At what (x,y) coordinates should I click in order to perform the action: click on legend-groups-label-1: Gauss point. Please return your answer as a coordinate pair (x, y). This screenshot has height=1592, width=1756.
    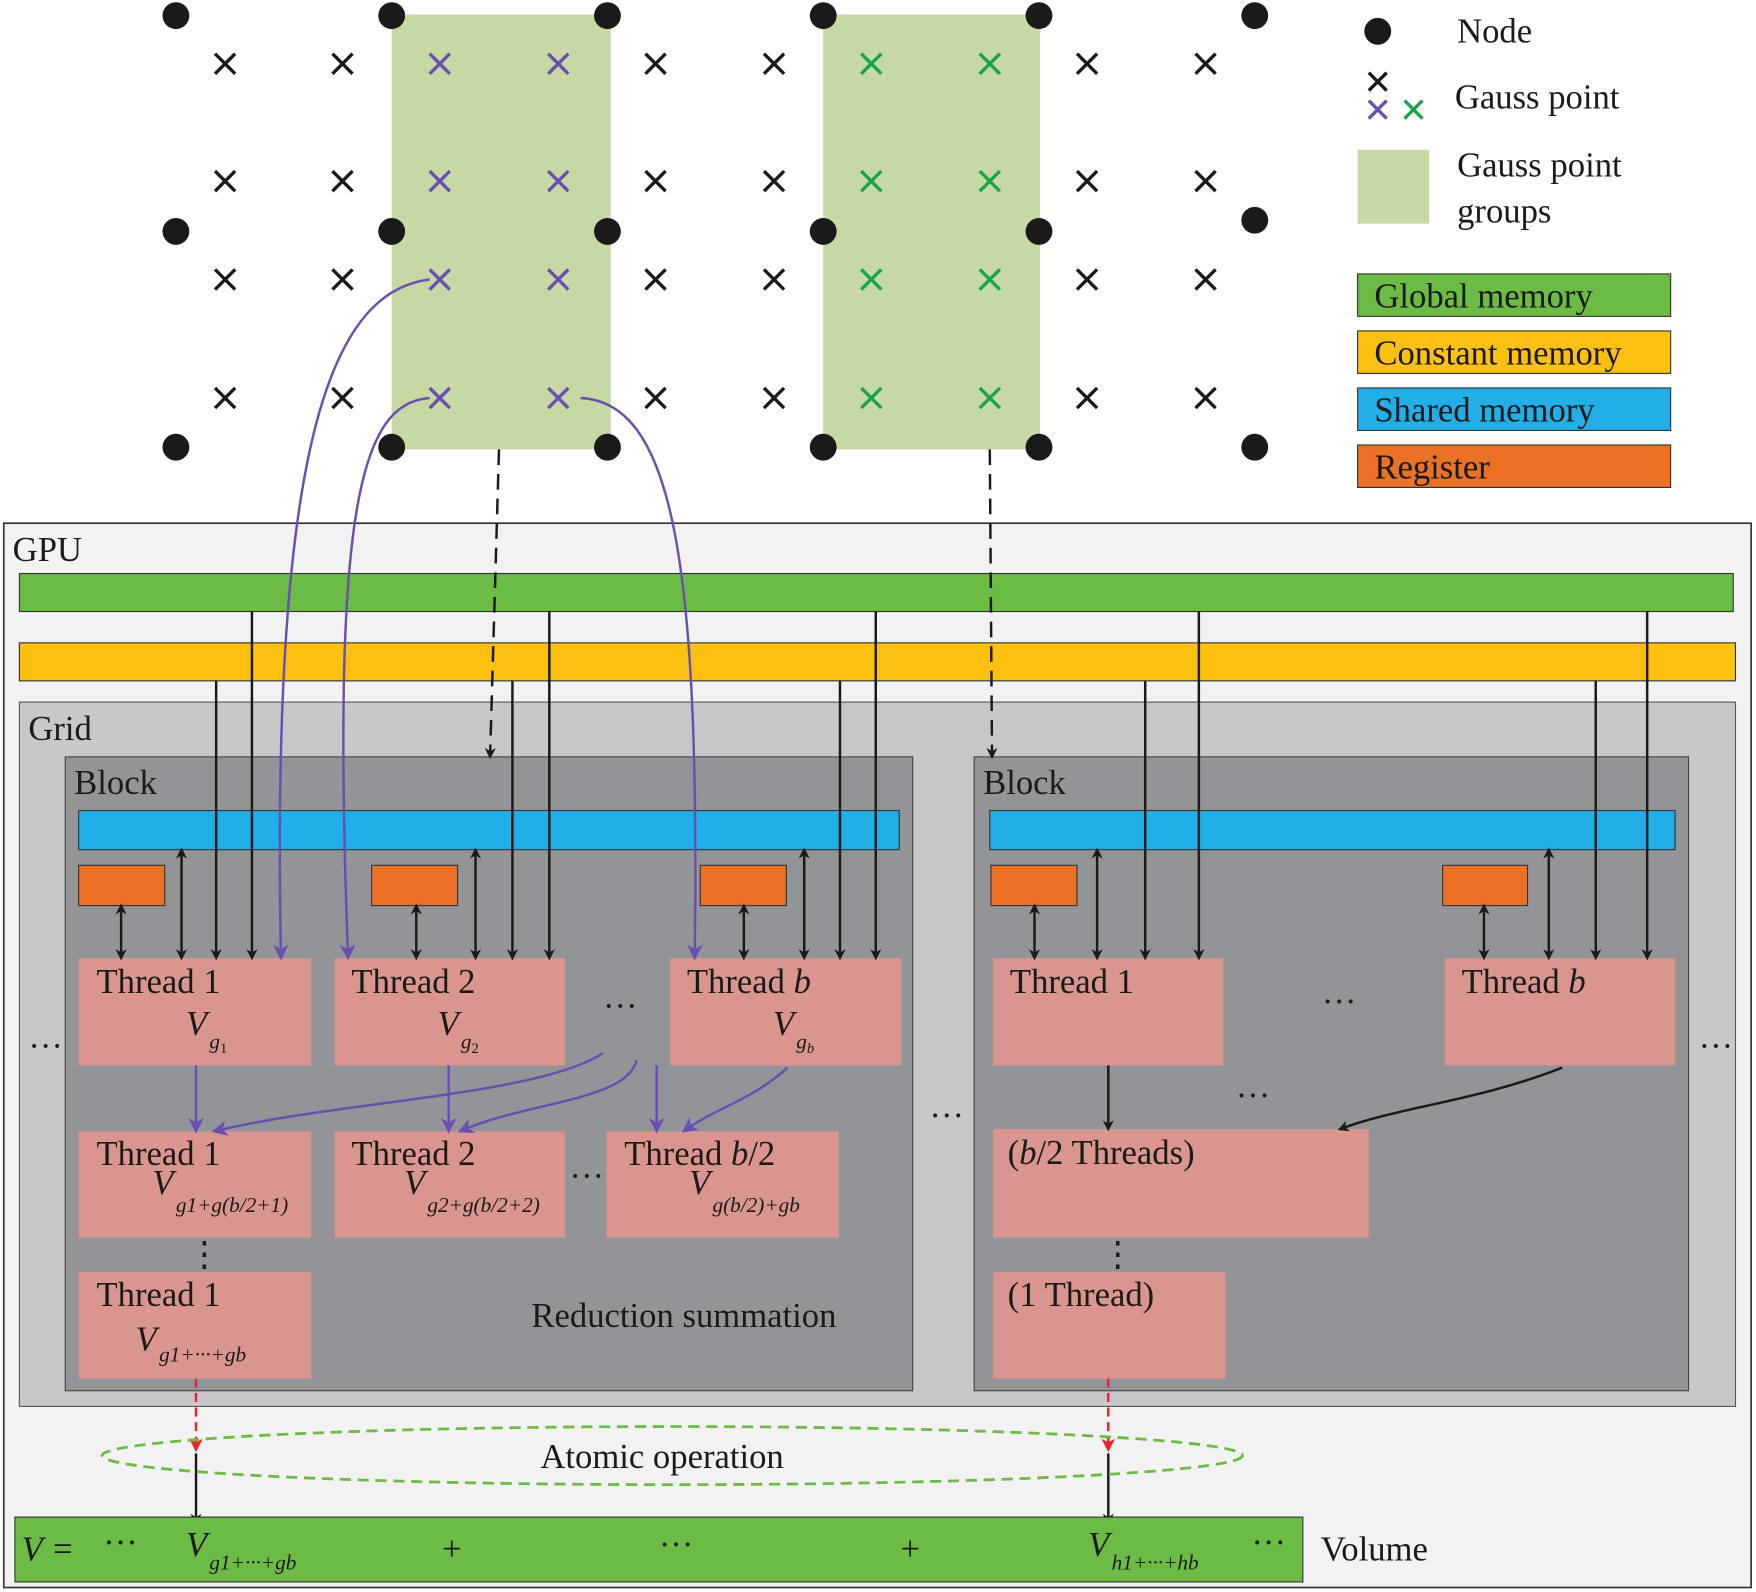
    Looking at the image, I should click on (1539, 166).